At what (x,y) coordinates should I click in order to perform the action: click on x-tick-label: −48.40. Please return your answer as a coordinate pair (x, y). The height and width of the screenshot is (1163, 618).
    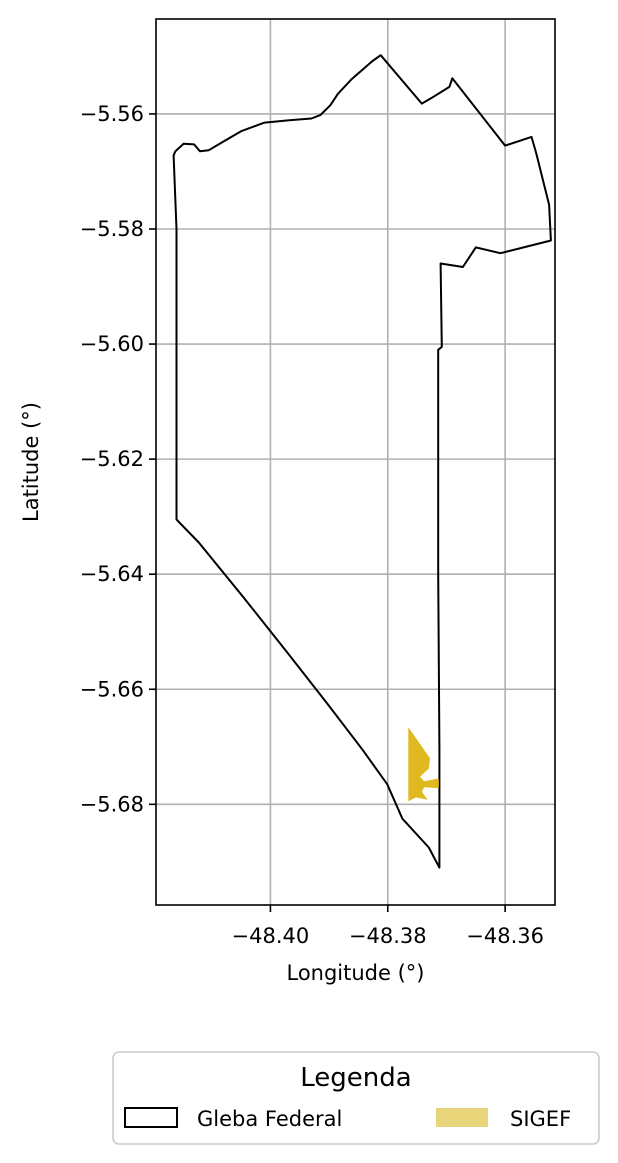
    Looking at the image, I should click on (271, 936).